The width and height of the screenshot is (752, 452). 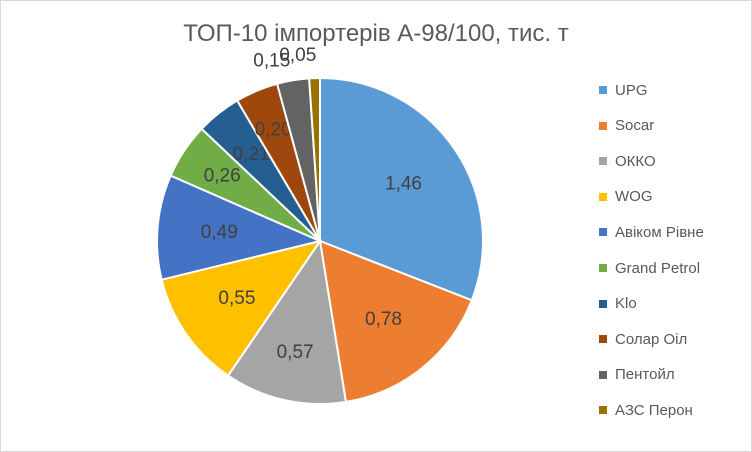 I want to click on legend-label: Солар Оіл, so click(x=651, y=339).